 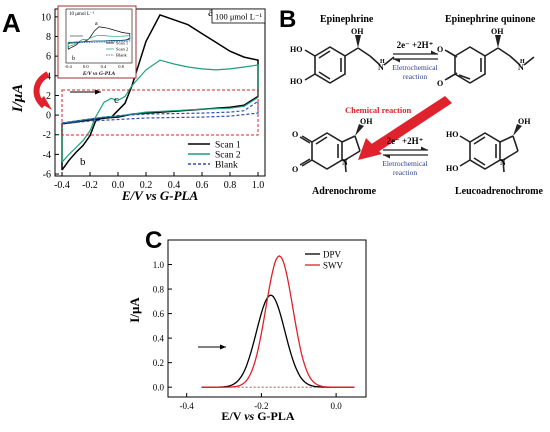 What do you see at coordinates (370, 149) in the screenshot?
I see `chemical-reaction-arrowhead` at bounding box center [370, 149].